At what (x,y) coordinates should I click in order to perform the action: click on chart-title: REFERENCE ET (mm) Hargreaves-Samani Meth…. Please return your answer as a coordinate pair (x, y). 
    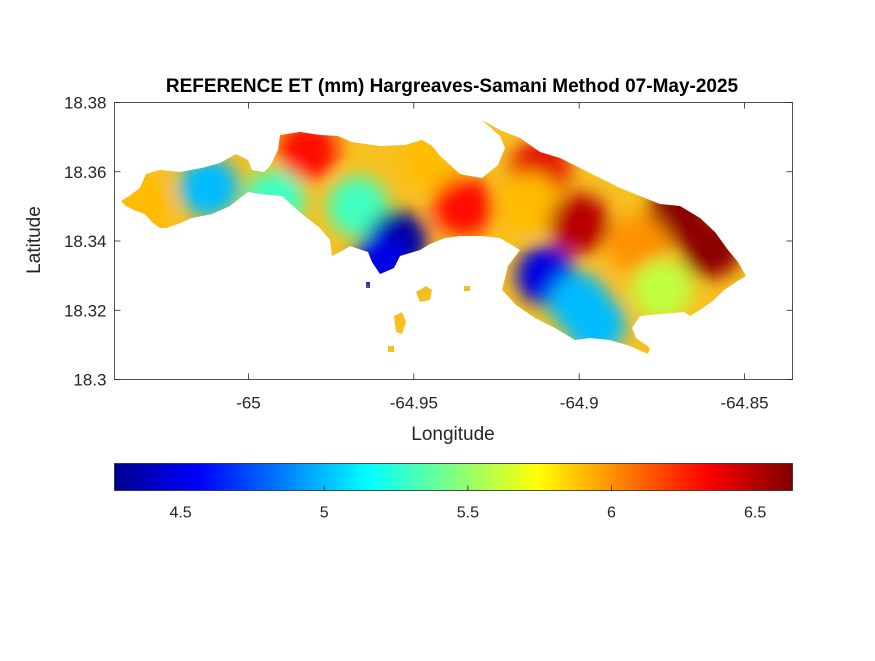
    Looking at the image, I should click on (452, 86).